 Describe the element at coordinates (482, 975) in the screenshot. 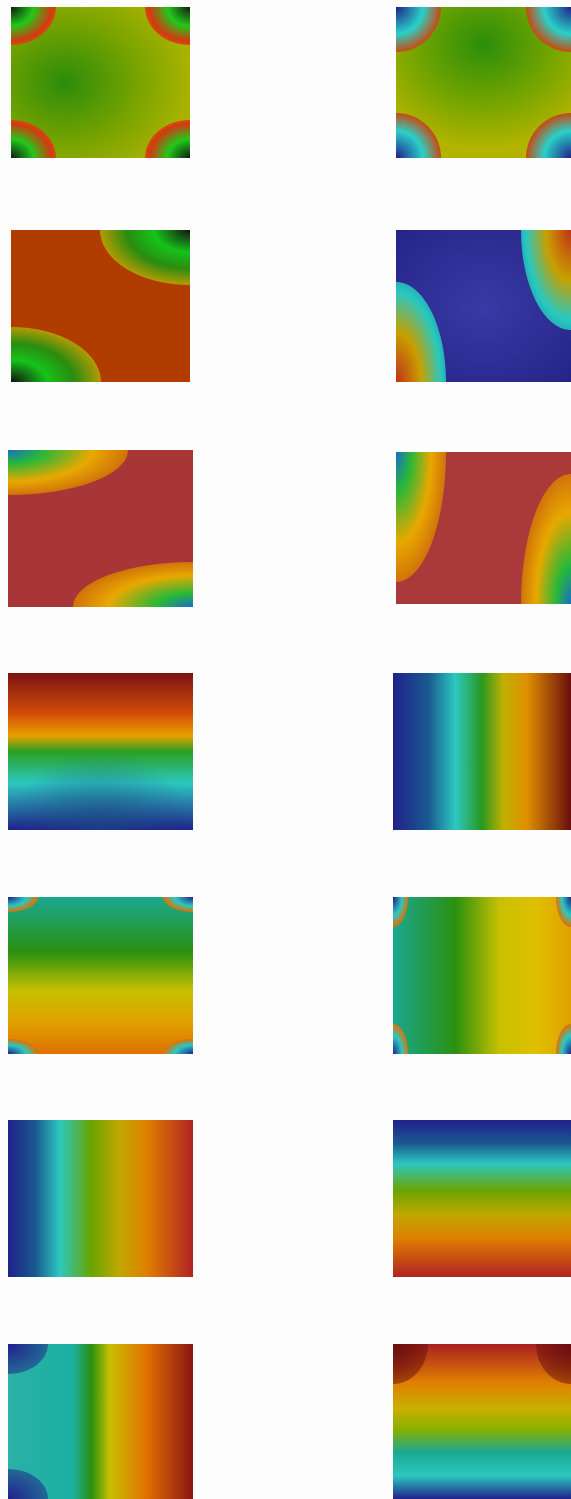

I see `heatmap-panel-r5-right` at that location.